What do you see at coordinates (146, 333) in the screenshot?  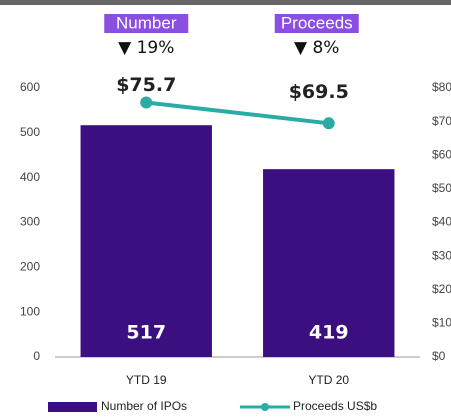 I see `bar-label: 517` at bounding box center [146, 333].